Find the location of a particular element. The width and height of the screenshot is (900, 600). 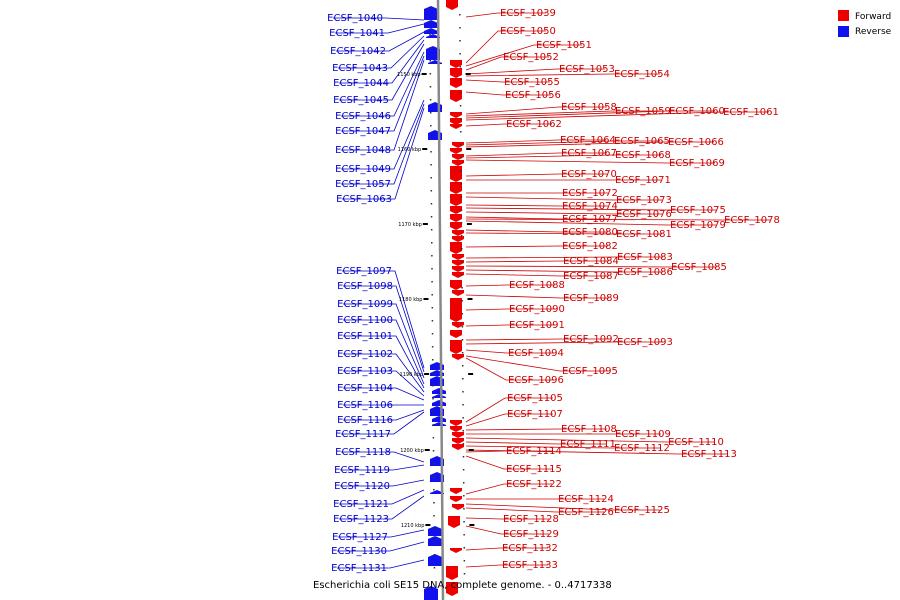

reverse-gene-label: ECSF_1118 is located at coordinates (363, 452).